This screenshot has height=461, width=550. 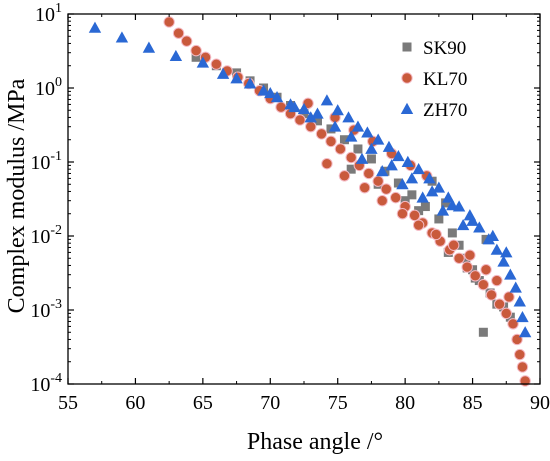 What do you see at coordinates (407, 47) in the screenshot?
I see `legend-marker-sk90` at bounding box center [407, 47].